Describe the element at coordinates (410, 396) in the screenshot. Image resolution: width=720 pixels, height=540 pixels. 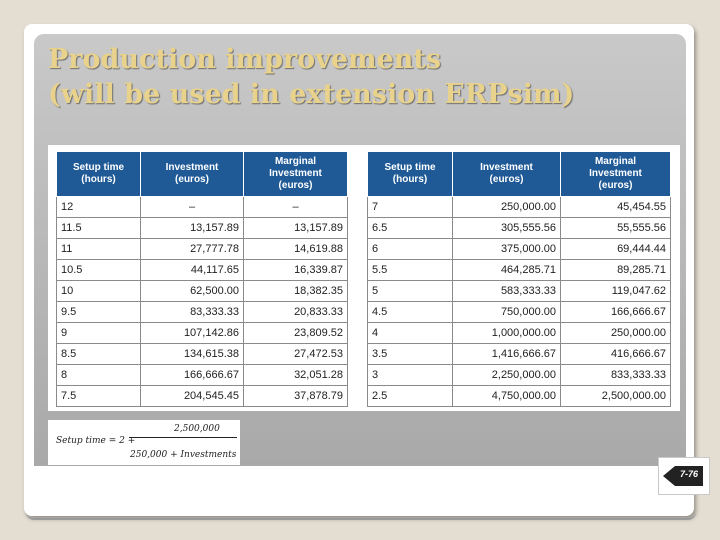
I see `table-cell: 2.5` at that location.